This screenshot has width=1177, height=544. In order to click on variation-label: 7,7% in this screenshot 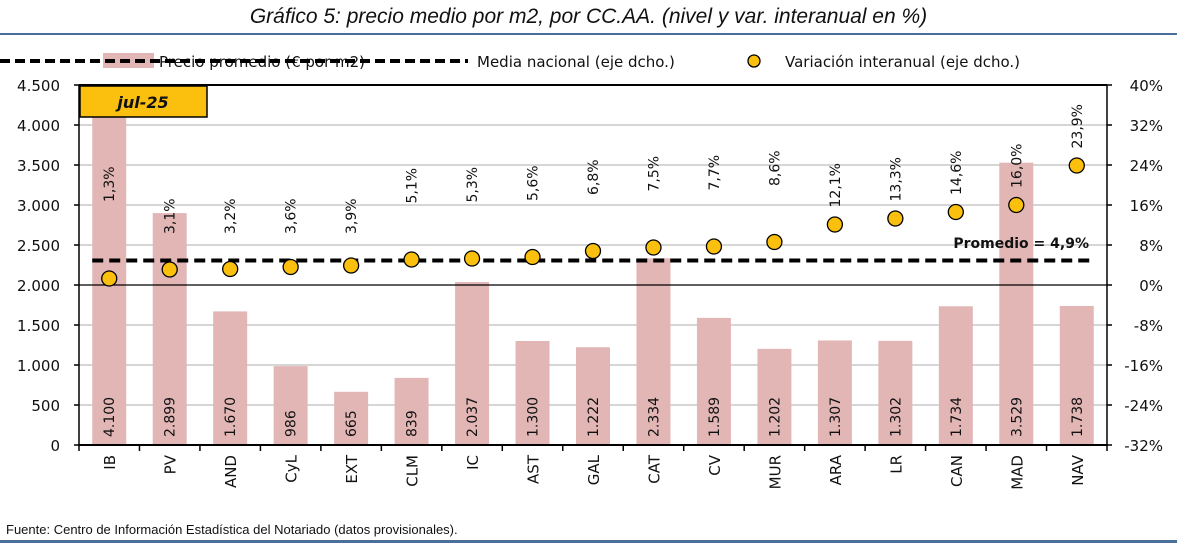, I will do `click(715, 173)`.